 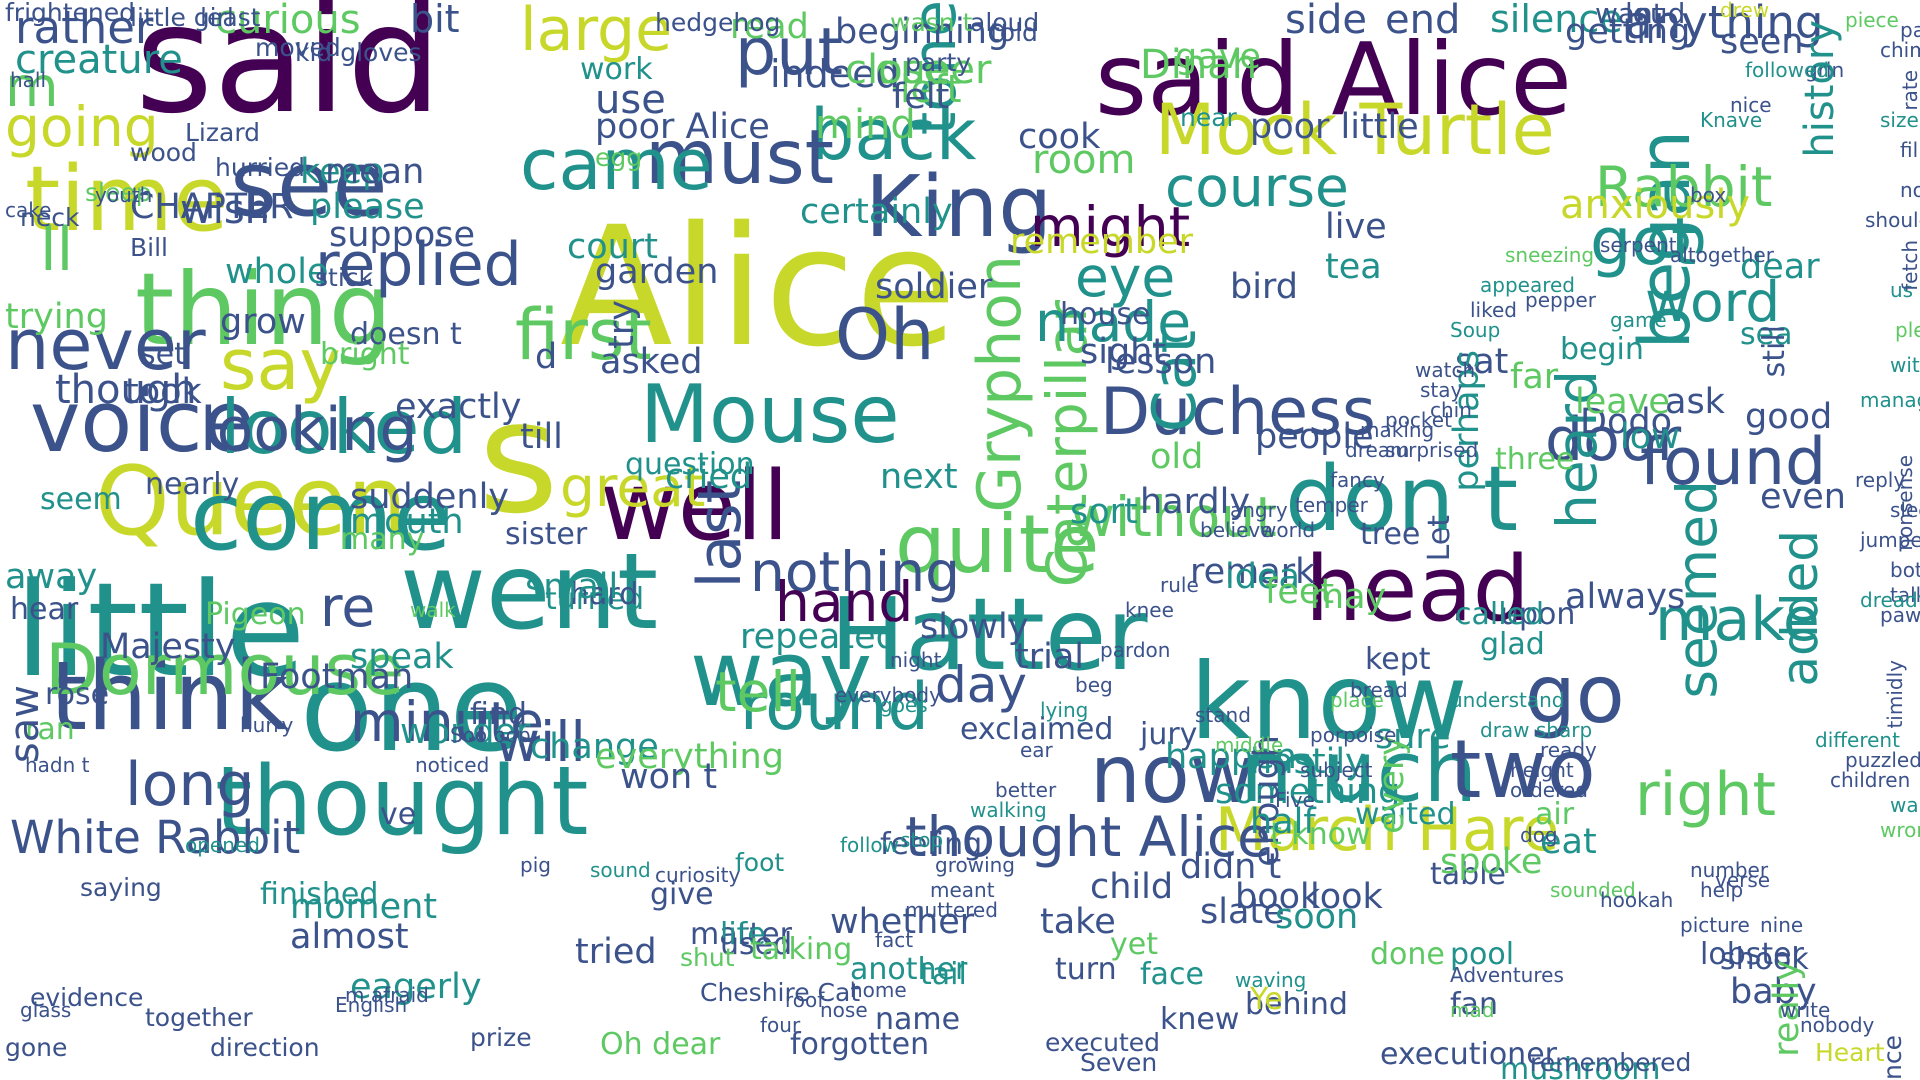 What do you see at coordinates (975, 865) in the screenshot?
I see `cloud-word: growing` at bounding box center [975, 865].